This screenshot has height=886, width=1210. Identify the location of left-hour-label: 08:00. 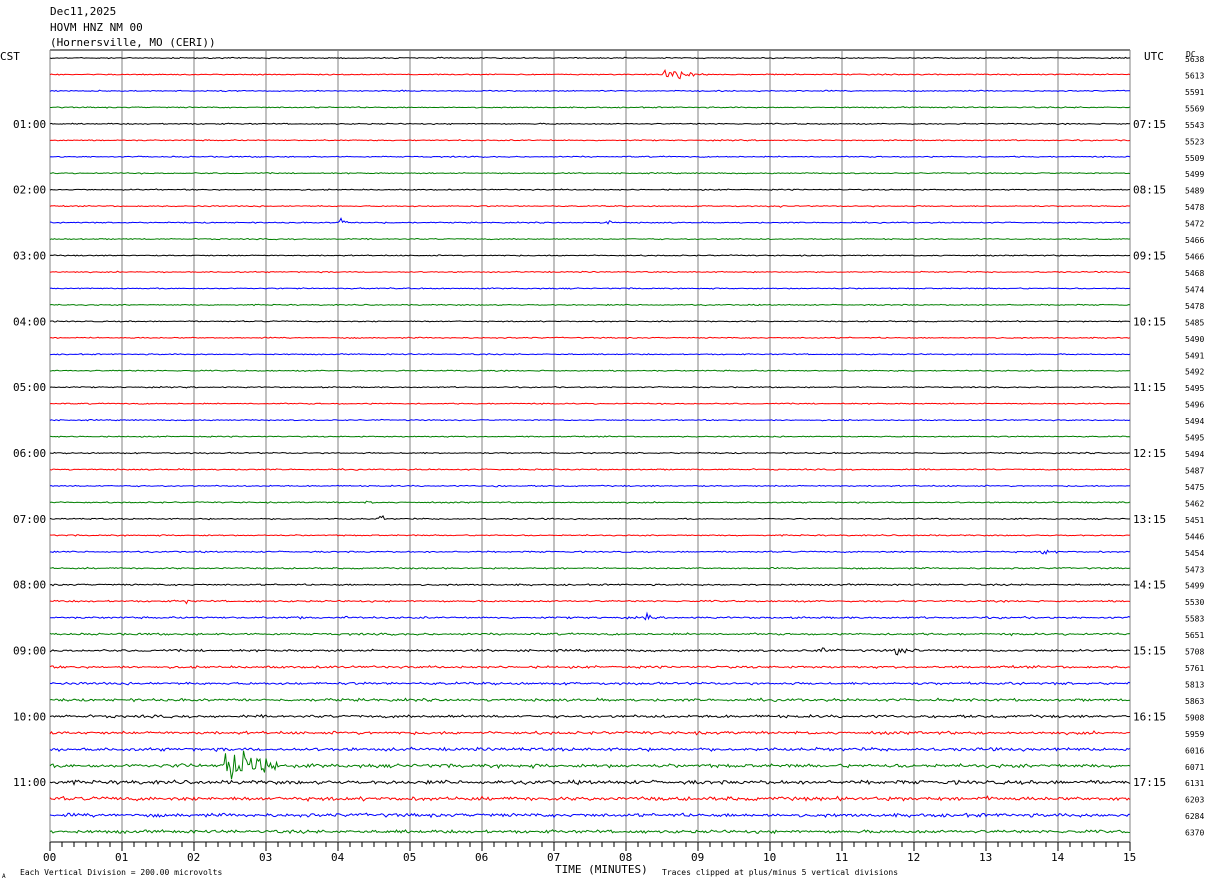
(29, 585).